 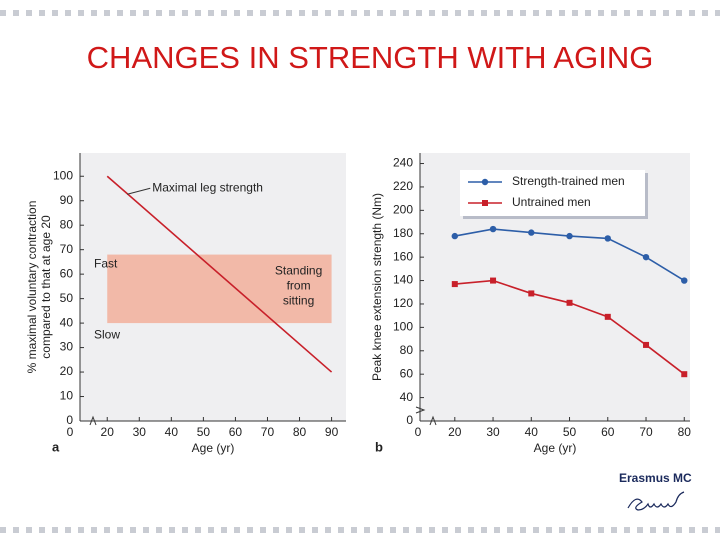 What do you see at coordinates (46, 287) in the screenshot?
I see `y-axis-label: compared to that at age 20` at bounding box center [46, 287].